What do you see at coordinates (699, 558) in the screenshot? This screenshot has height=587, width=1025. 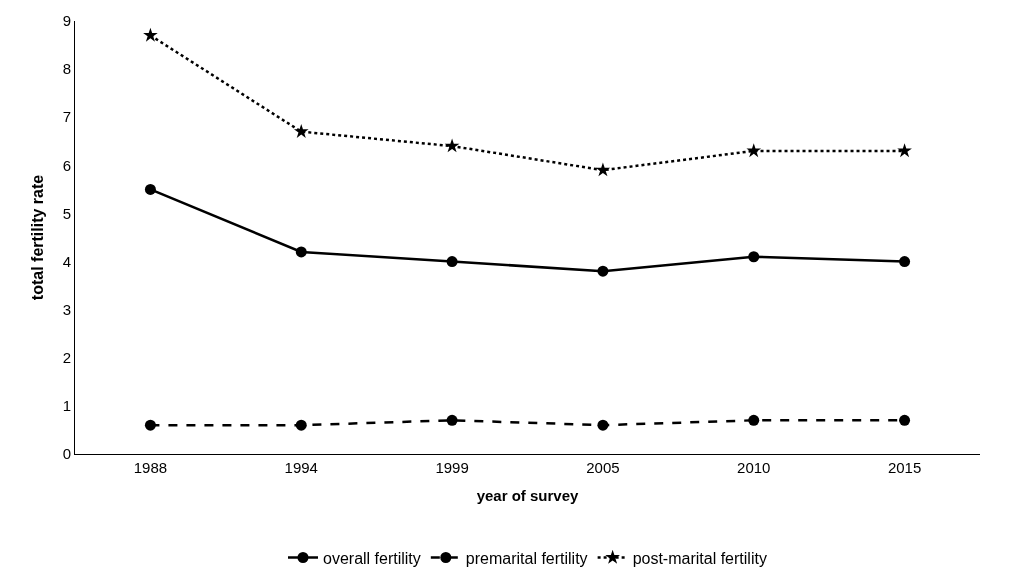 I see `legend-label: post-marital fertility` at bounding box center [699, 558].